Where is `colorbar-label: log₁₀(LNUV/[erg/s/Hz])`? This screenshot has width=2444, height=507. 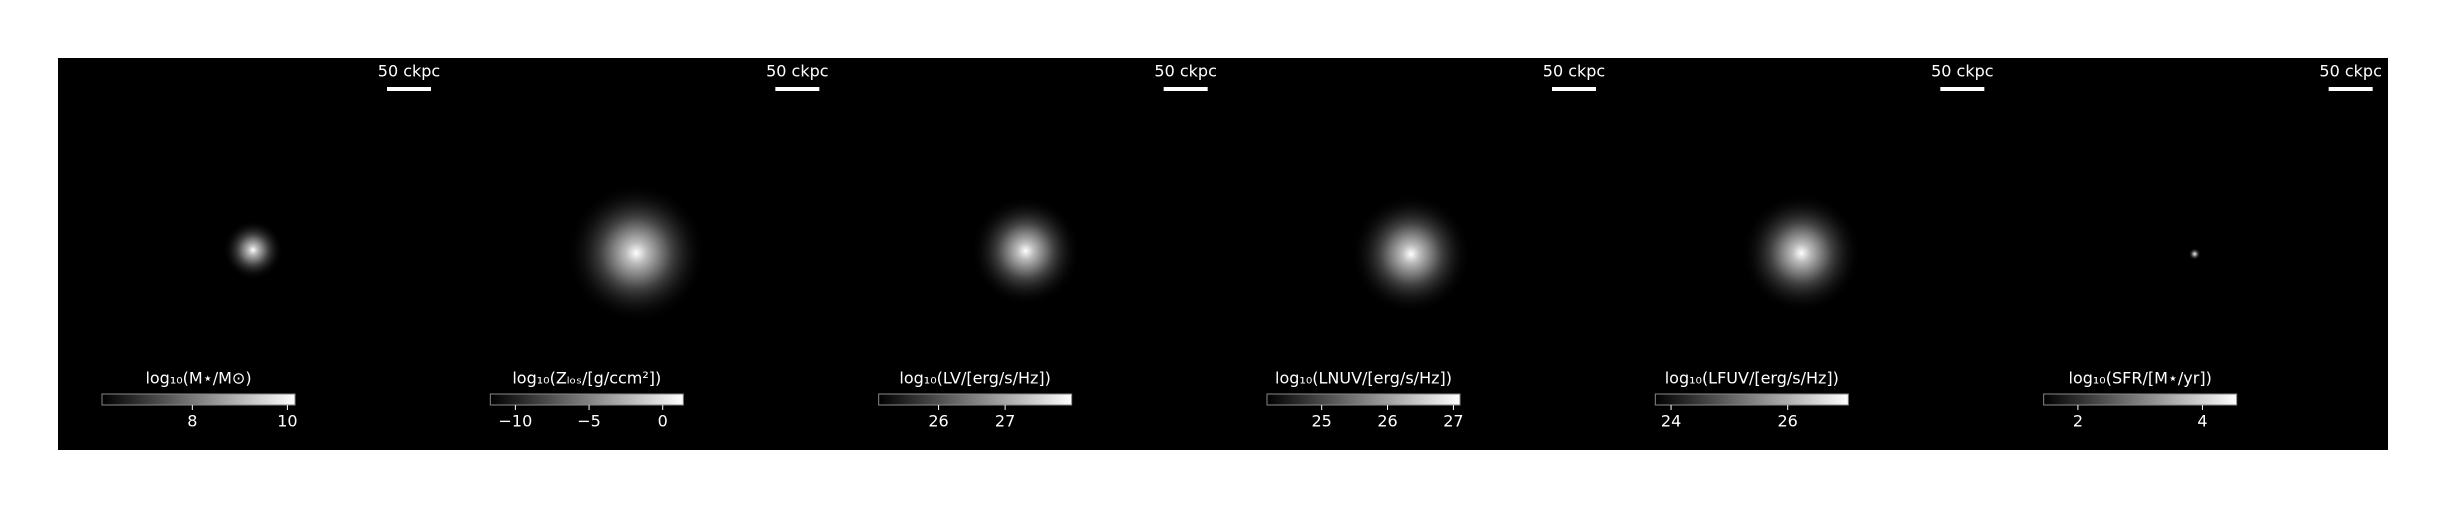 colorbar-label: log₁₀(LNUV/[erg/s/Hz]) is located at coordinates (1363, 378).